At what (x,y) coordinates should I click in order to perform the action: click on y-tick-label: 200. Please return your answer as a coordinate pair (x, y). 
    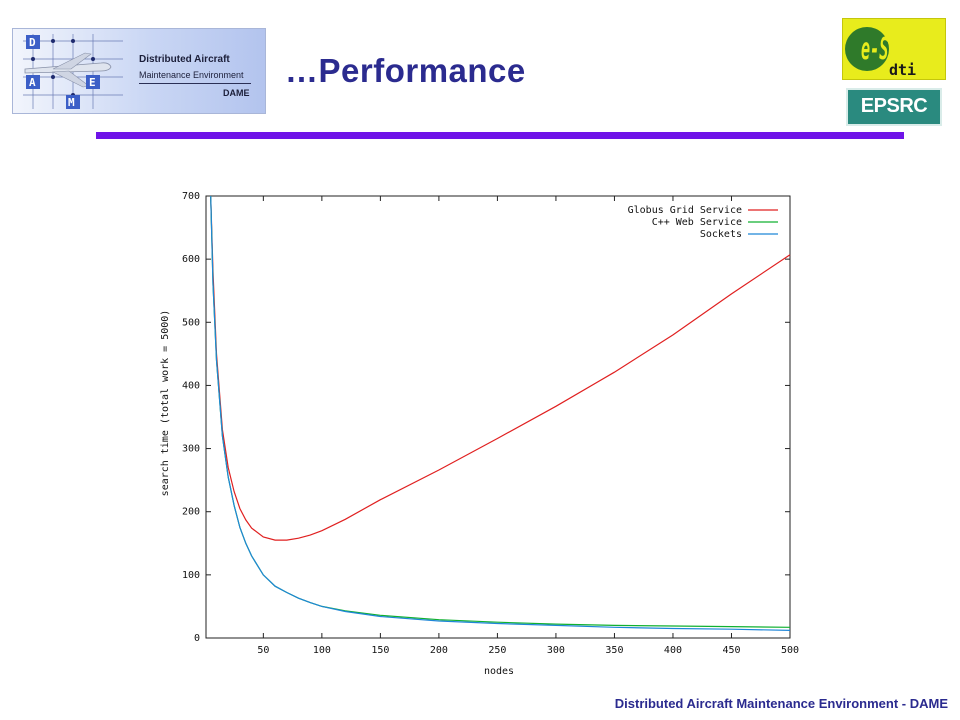
    Looking at the image, I should click on (191, 512).